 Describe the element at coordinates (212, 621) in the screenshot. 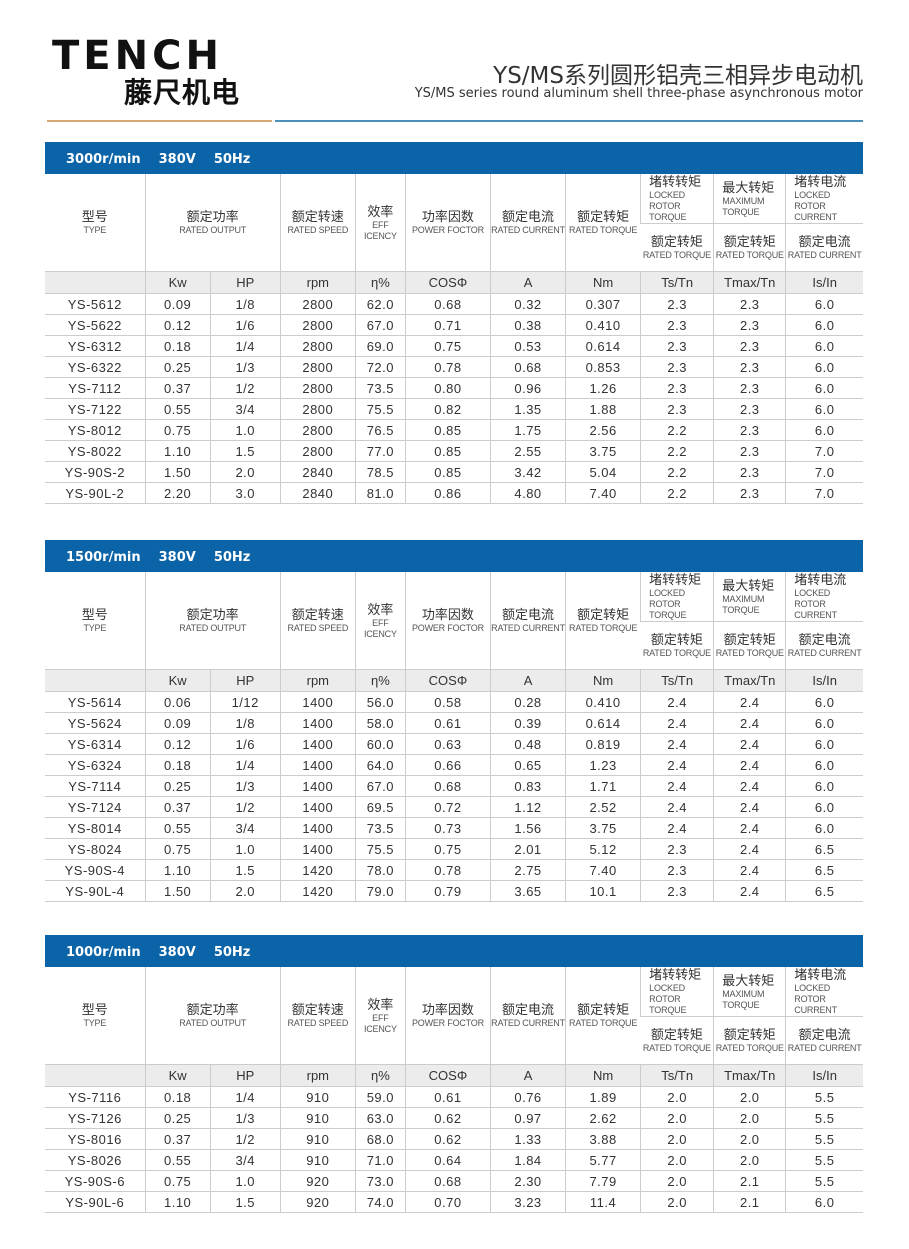

I see `header-output: 额定功率 RATED OUTPUT` at that location.